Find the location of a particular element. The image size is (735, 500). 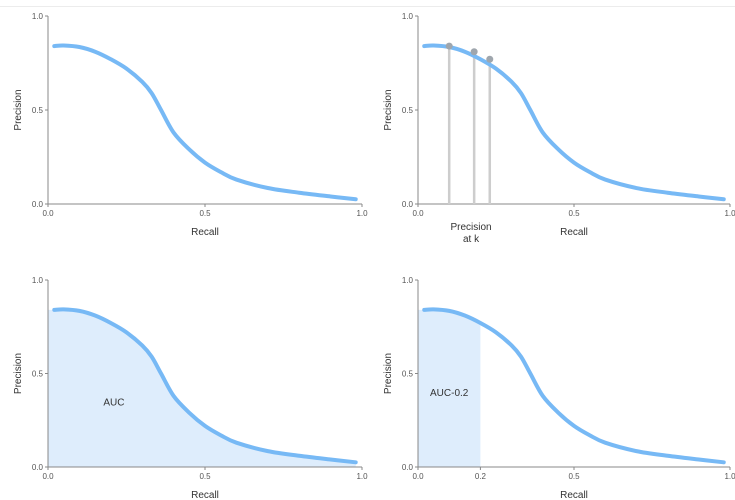

chart-annotation: Precision at k is located at coordinates (470, 233).